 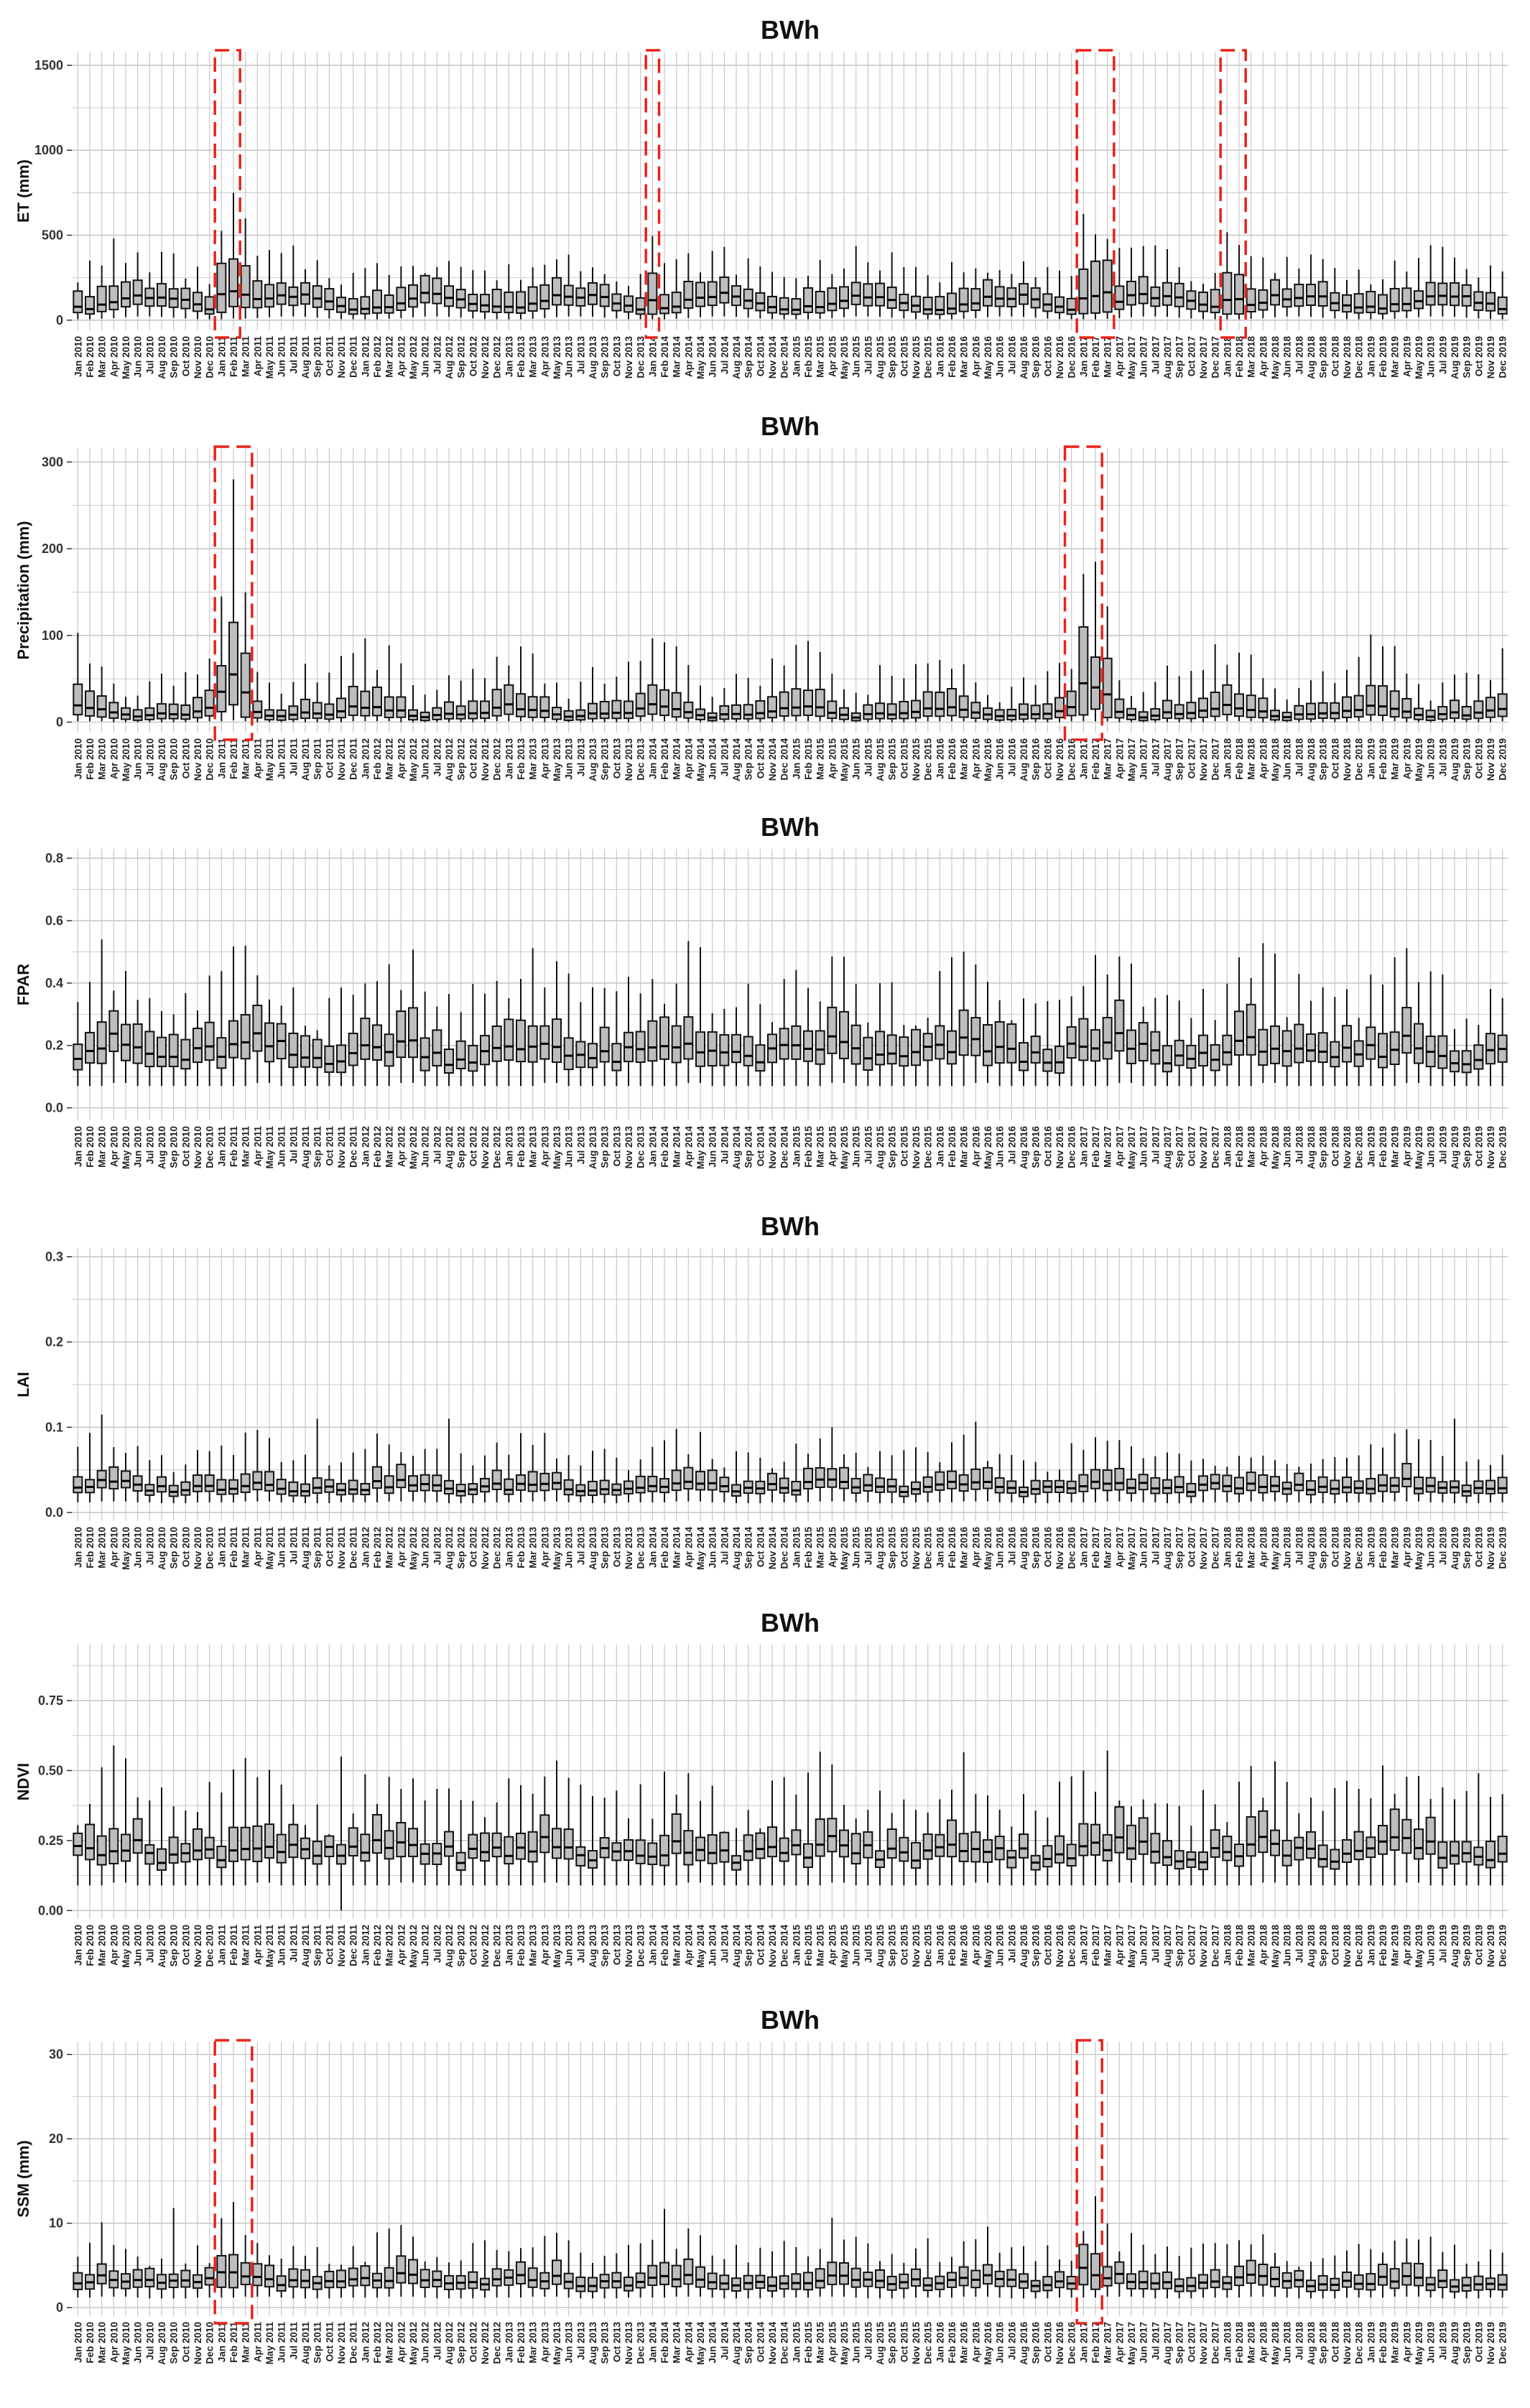 What do you see at coordinates (113, 702) in the screenshot?
I see `box-apr-2010` at bounding box center [113, 702].